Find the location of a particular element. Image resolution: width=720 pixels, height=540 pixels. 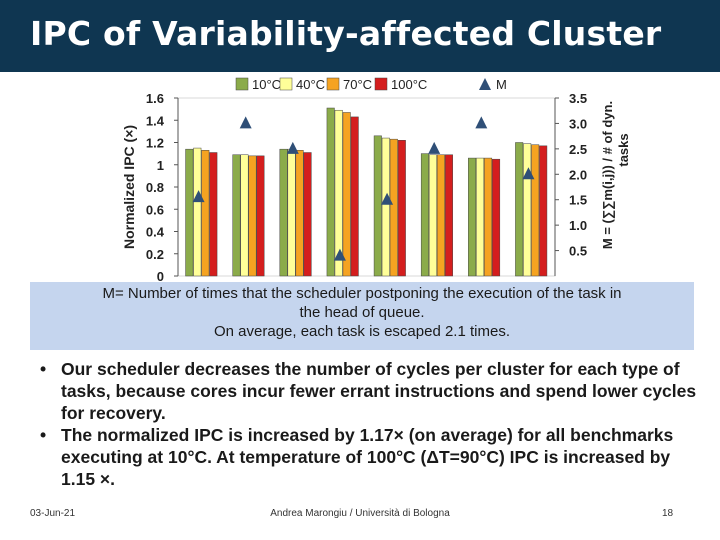

y-left-tick-label: 0 is located at coordinates (160, 275).